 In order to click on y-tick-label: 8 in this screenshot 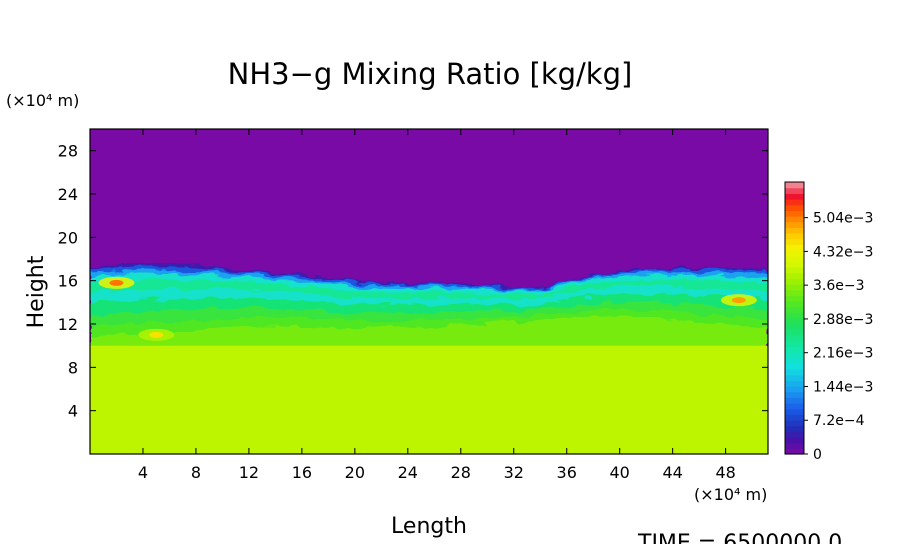, I will do `click(73, 367)`.